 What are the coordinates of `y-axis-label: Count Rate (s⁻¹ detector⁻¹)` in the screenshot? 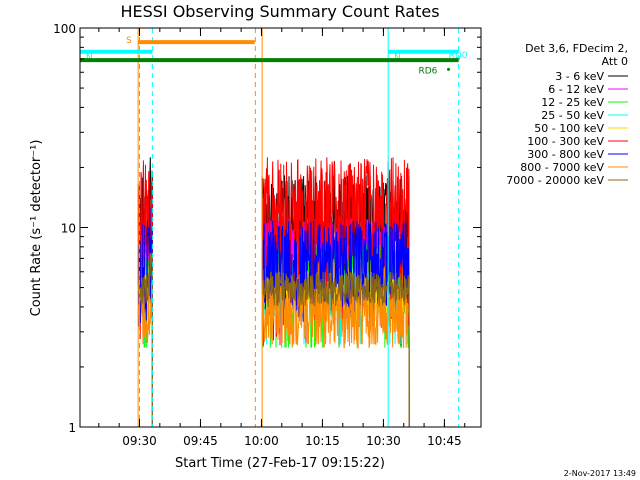 It's located at (36, 228).